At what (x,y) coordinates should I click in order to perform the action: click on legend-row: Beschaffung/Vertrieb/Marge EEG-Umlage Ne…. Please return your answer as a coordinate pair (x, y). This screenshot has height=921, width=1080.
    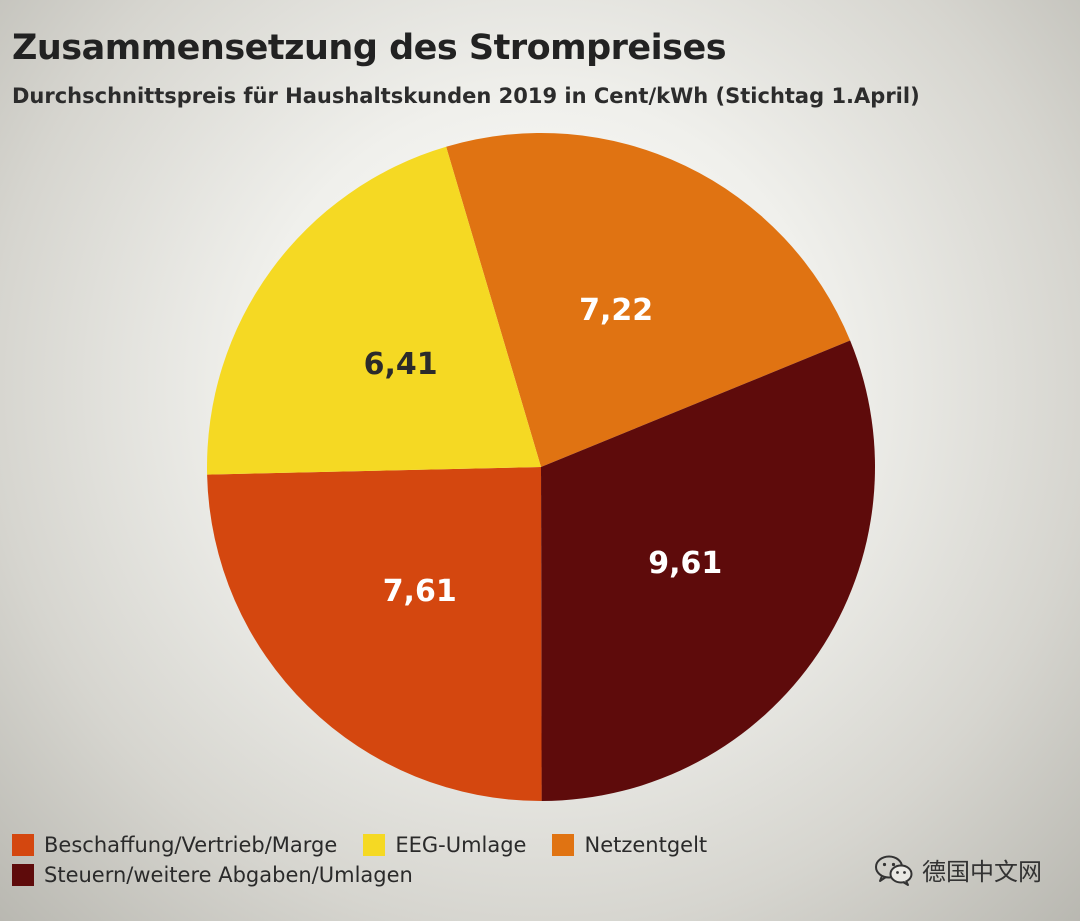
    Looking at the image, I should click on (392, 845).